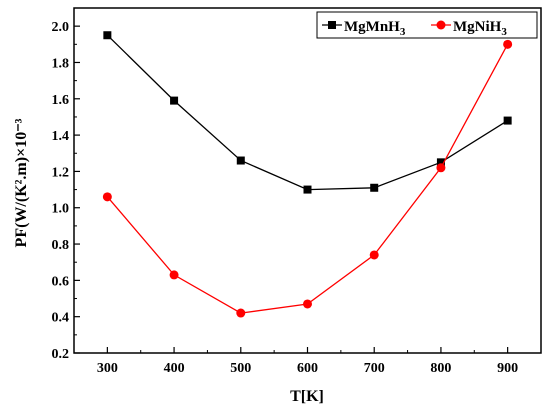 The width and height of the screenshot is (550, 409). Describe the element at coordinates (61, 27) in the screenshot. I see `y-tick-label: 2.0` at that location.